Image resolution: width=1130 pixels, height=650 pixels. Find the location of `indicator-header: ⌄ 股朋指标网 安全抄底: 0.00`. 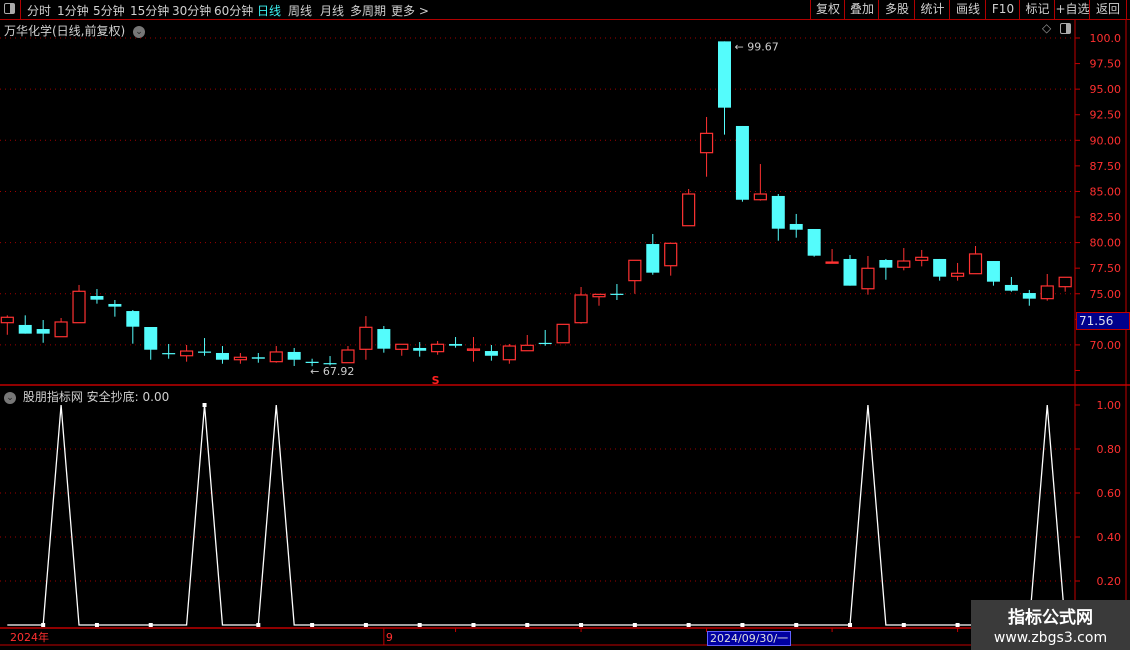

indicator-header: ⌄ 股朋指标网 安全抄底: 0.00 is located at coordinates (86, 396).